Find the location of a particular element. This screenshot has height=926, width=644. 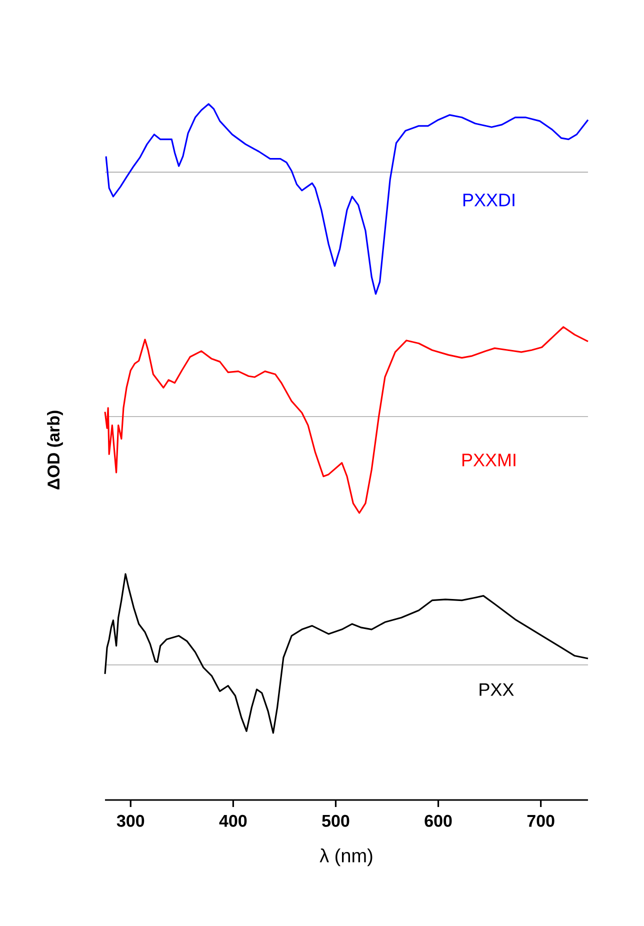

text: PXXDI is located at coordinates (488, 200).